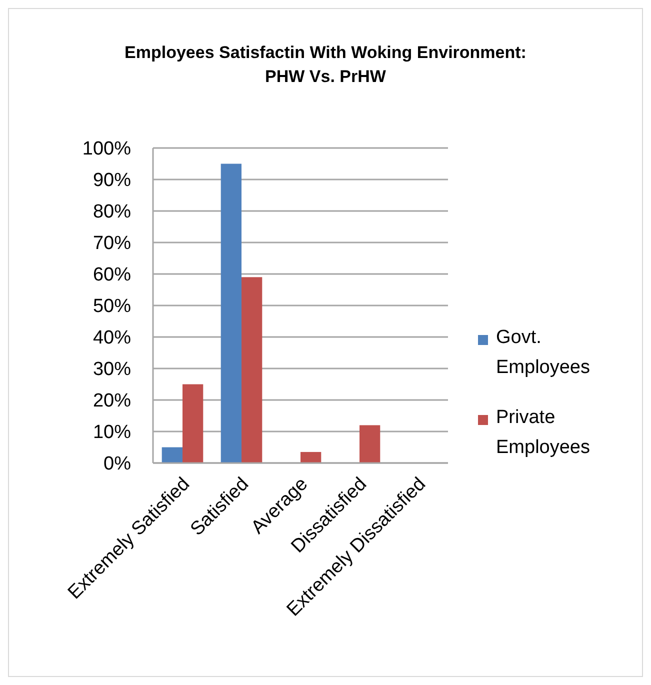 The width and height of the screenshot is (651, 685). What do you see at coordinates (112, 307) in the screenshot?
I see `y-tick-label: 50%` at bounding box center [112, 307].